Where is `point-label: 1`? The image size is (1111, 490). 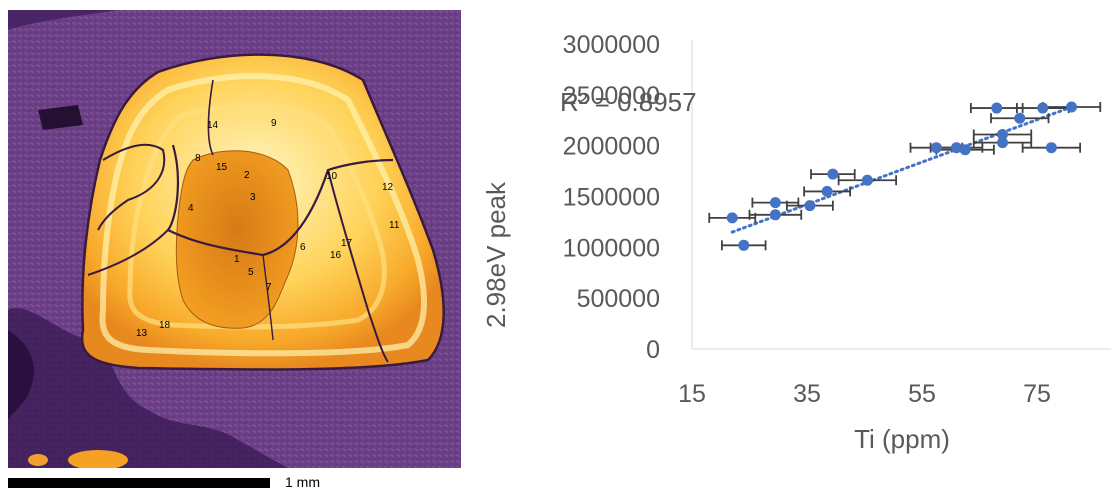
point-label: 1 is located at coordinates (237, 259).